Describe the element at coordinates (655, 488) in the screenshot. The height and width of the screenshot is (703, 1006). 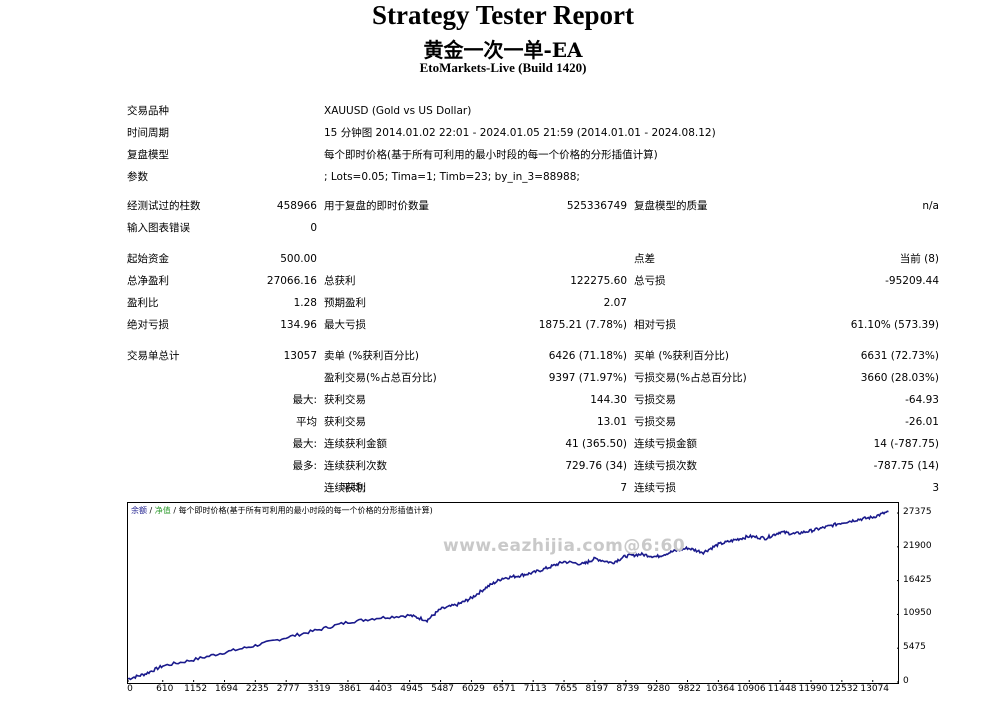
I see `avg-cons-losses-label: 连续亏损` at that location.